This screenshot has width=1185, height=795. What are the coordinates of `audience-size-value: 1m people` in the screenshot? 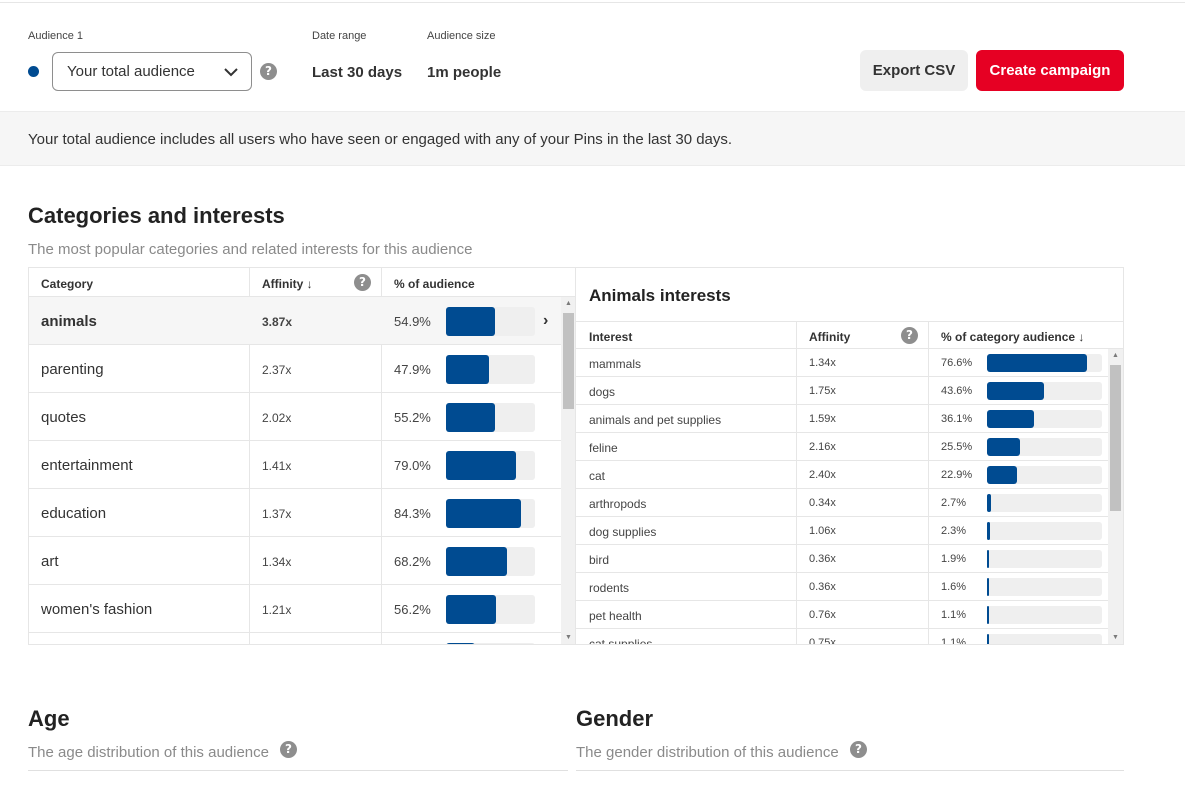 It's located at (464, 72).